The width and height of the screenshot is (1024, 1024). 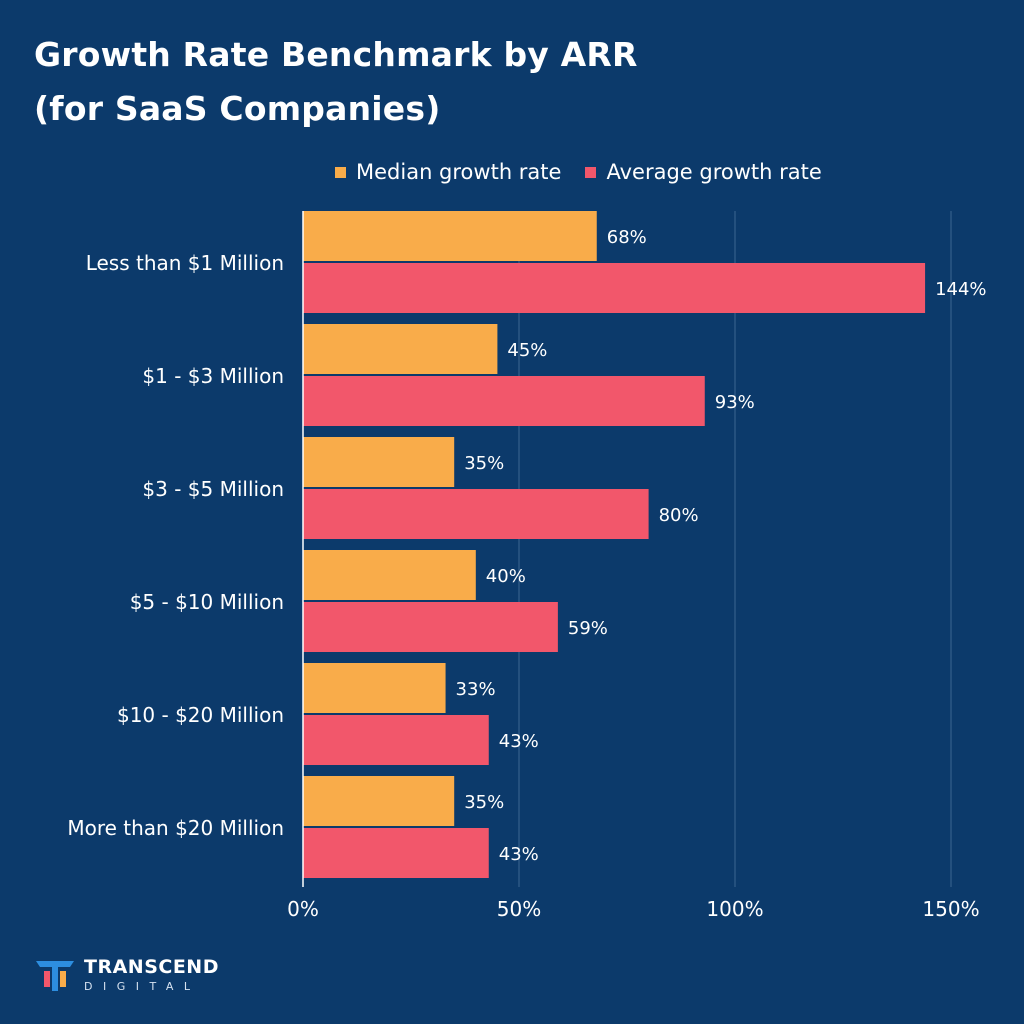 What do you see at coordinates (484, 463) in the screenshot?
I see `data-label-median-2: 35%` at bounding box center [484, 463].